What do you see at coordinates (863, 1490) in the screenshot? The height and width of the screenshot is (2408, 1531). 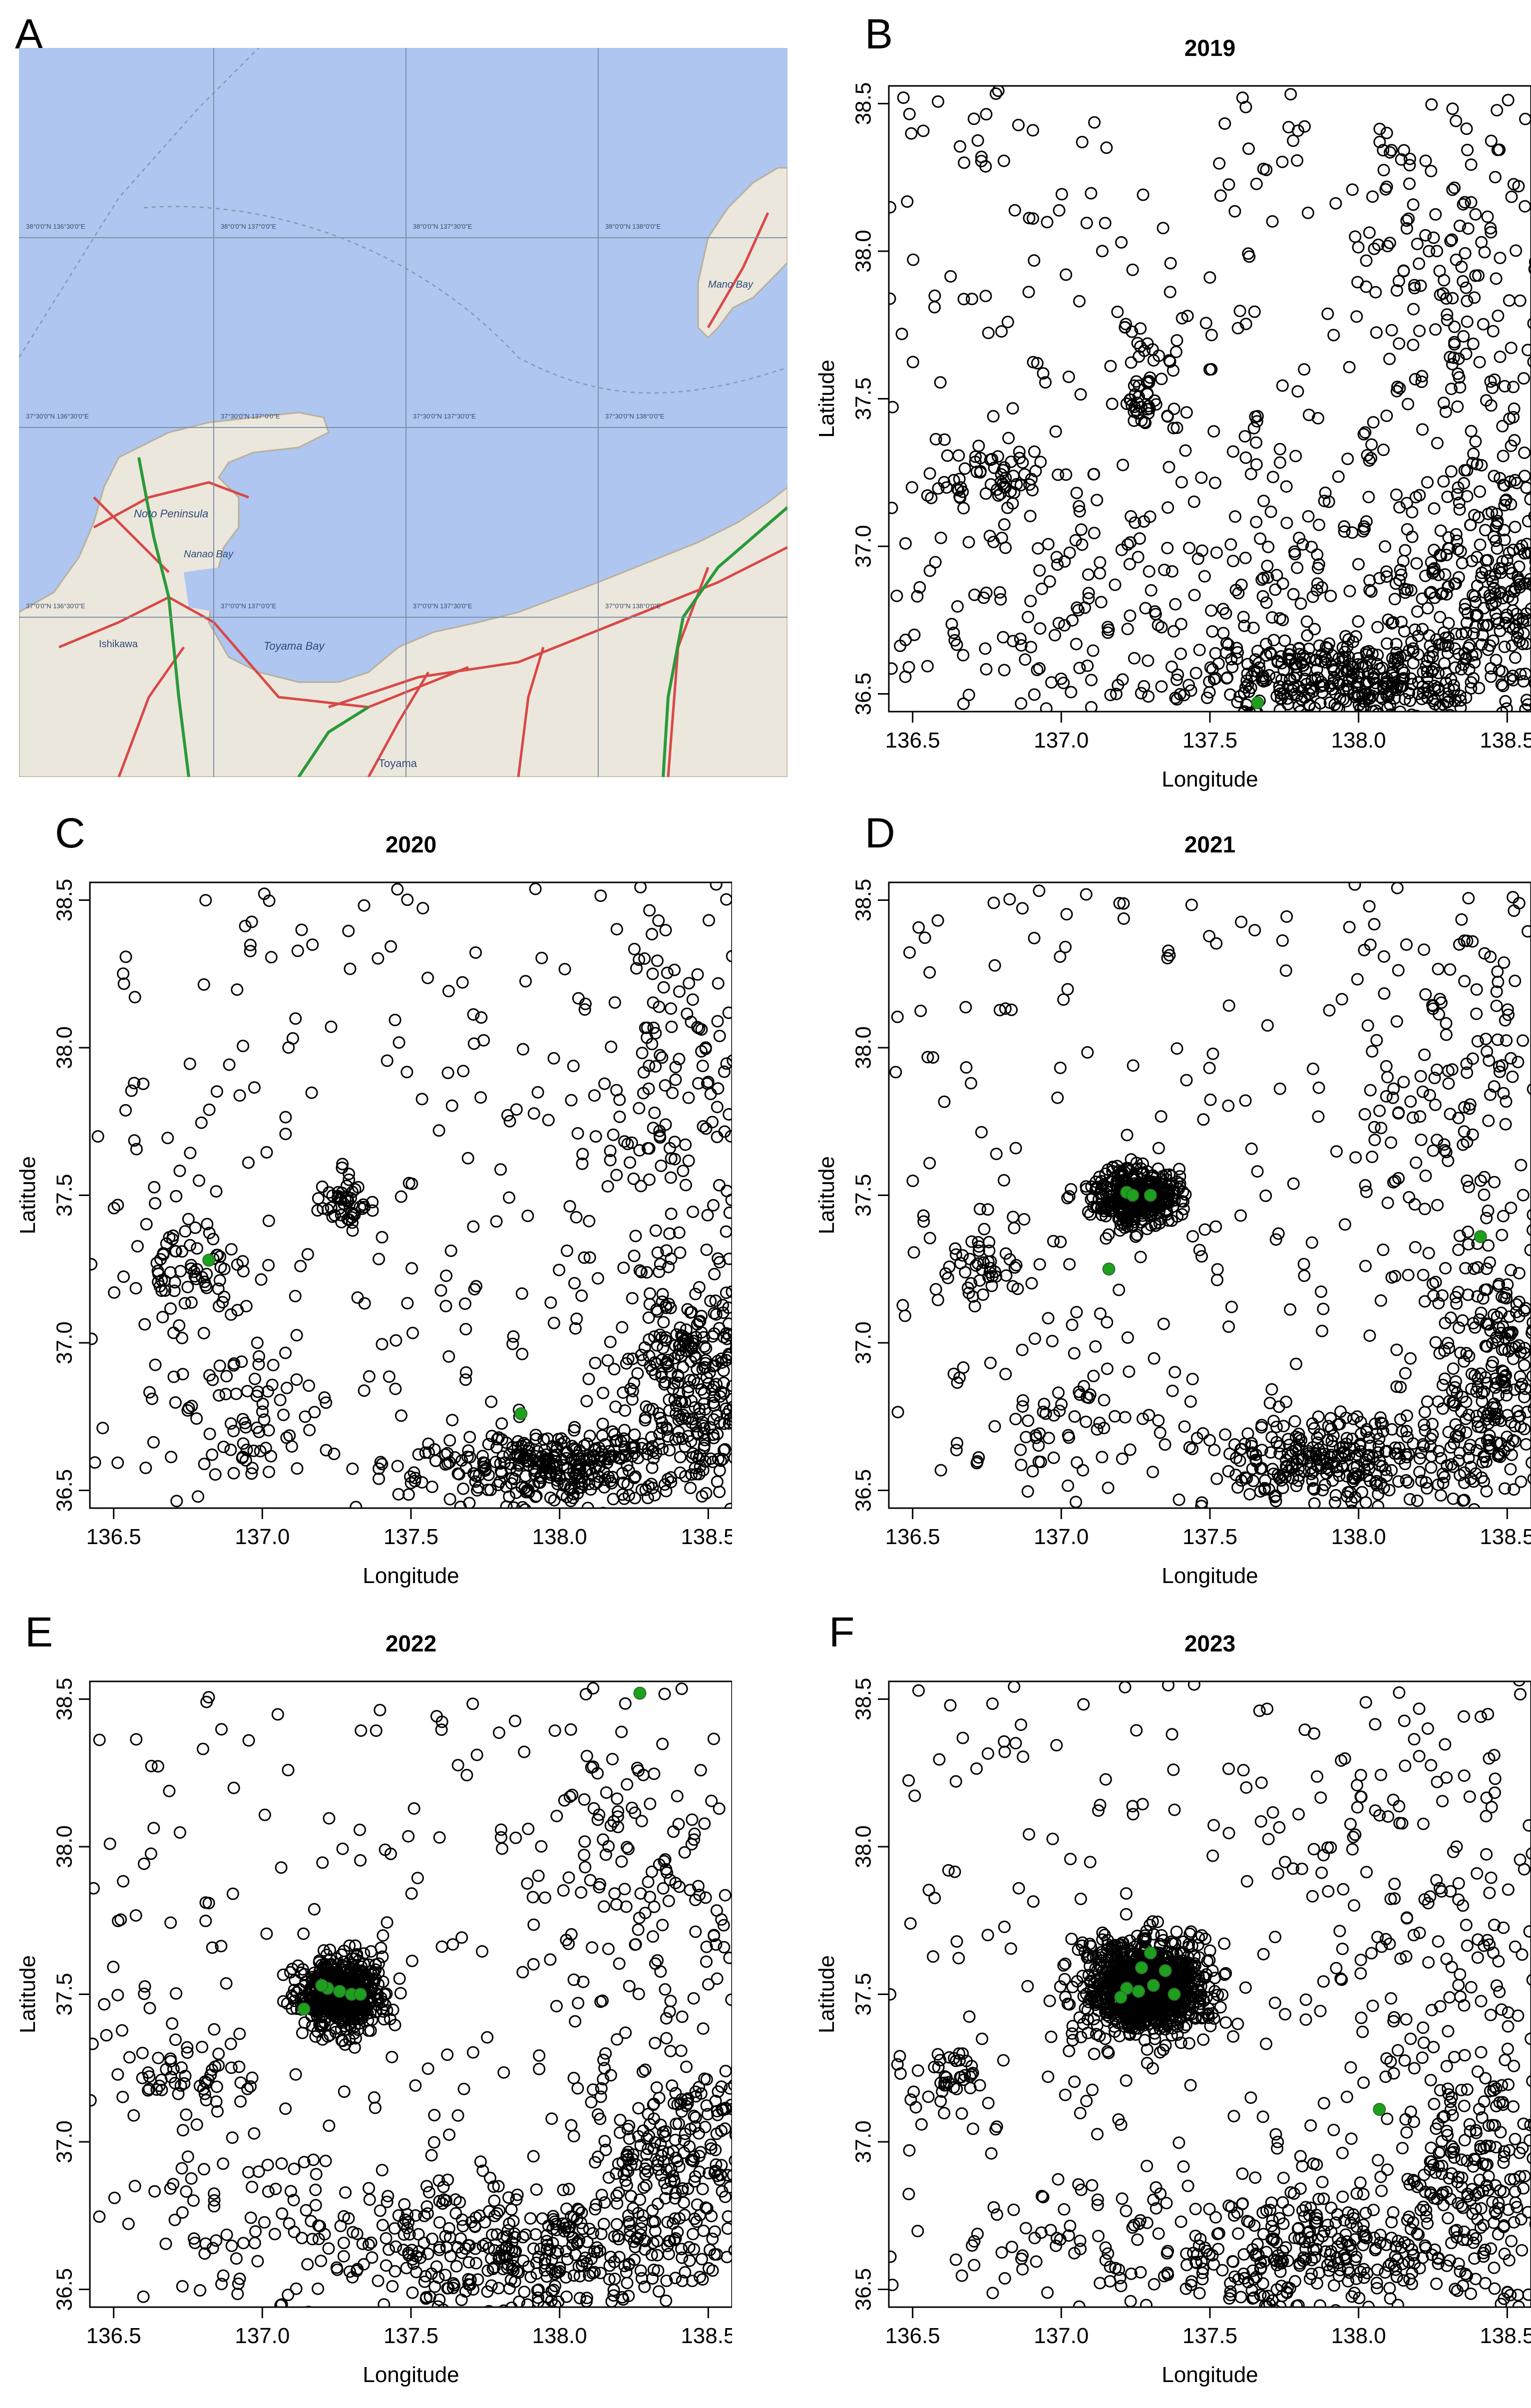 I see `y-tick-label: 36.5` at bounding box center [863, 1490].